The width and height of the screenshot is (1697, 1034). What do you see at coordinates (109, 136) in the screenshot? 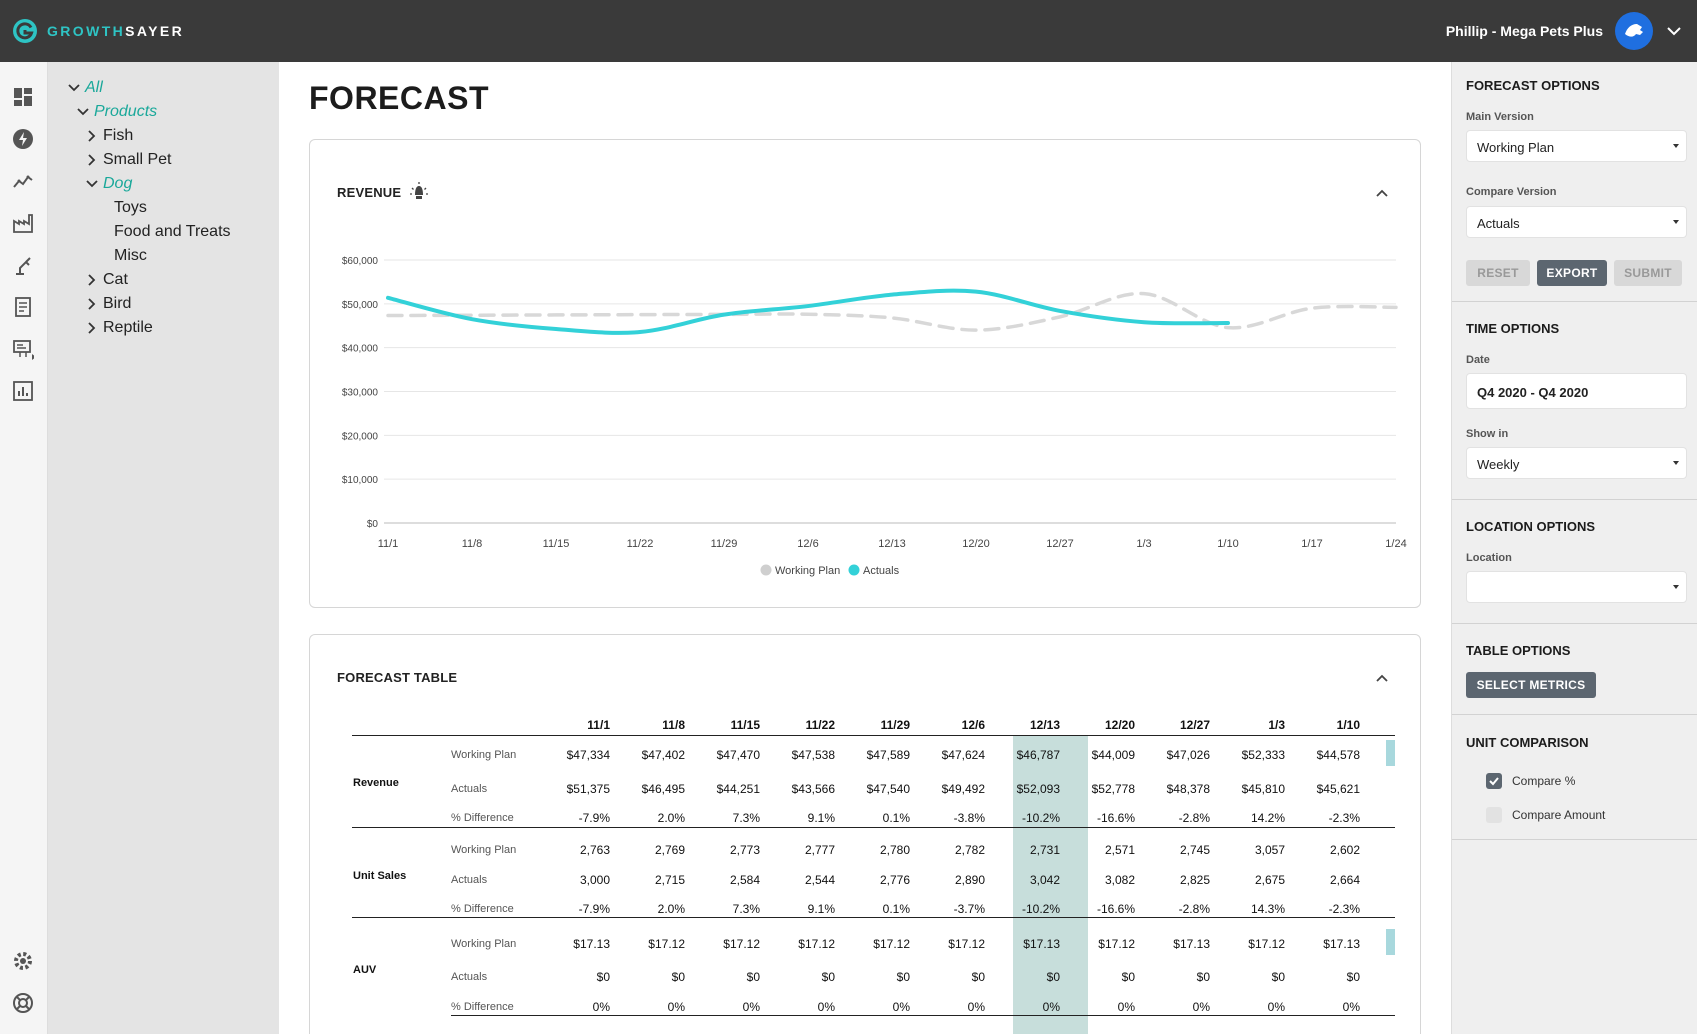
I see `tree-item-fish: Fish` at bounding box center [109, 136].